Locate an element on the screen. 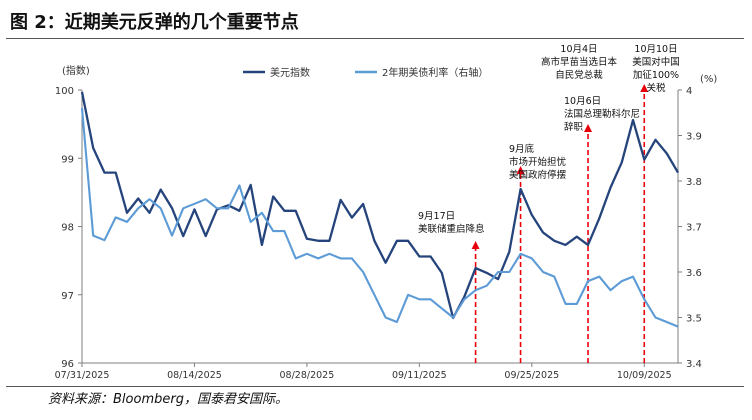 This screenshot has width=752, height=420. event-annotation-line: 10月4日 is located at coordinates (578, 49).